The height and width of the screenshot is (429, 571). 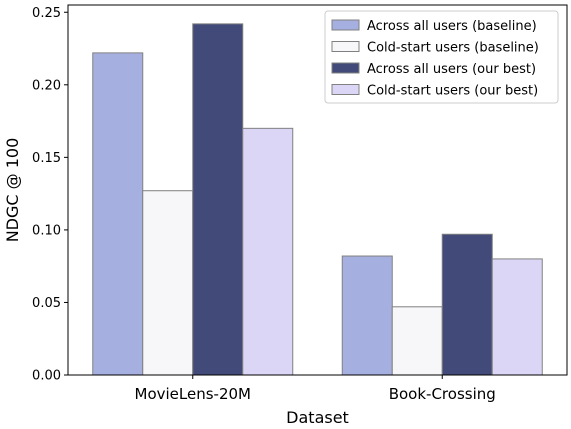 What do you see at coordinates (50, 195) in the screenshot?
I see `y-axis-ticks: 0.00 0.05 0.10 0.15 0.20 0.25` at bounding box center [50, 195].